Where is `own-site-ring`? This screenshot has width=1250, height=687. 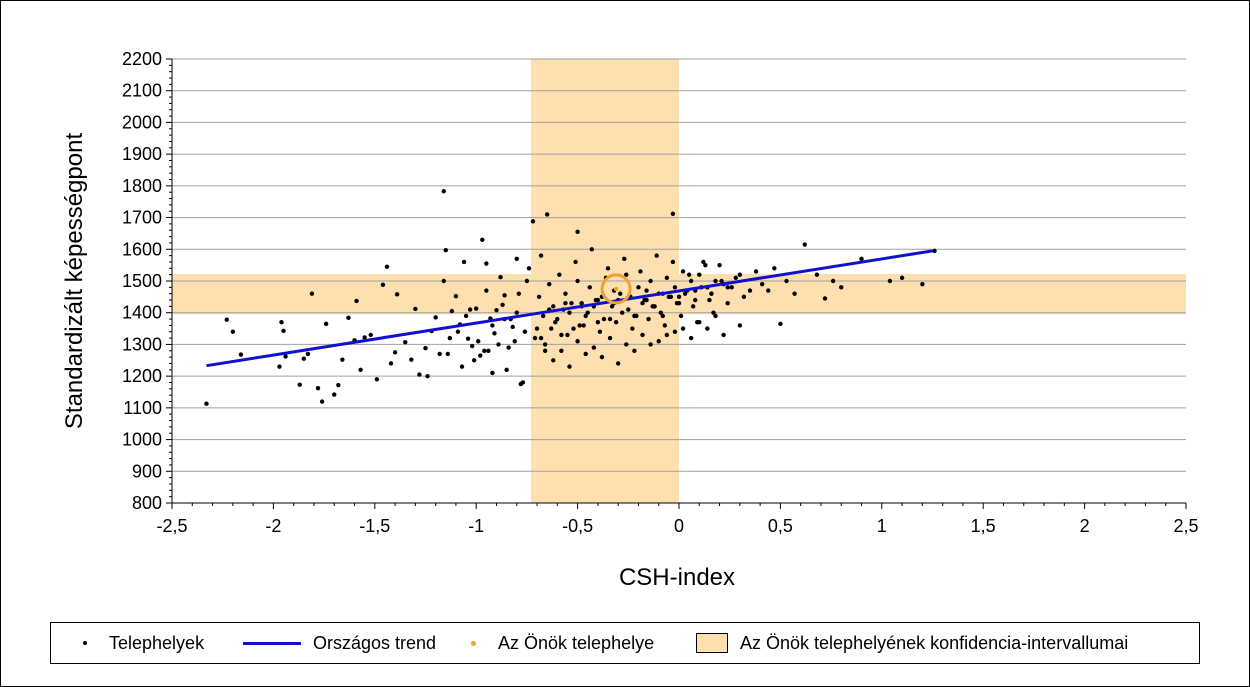 own-site-ring is located at coordinates (616, 289).